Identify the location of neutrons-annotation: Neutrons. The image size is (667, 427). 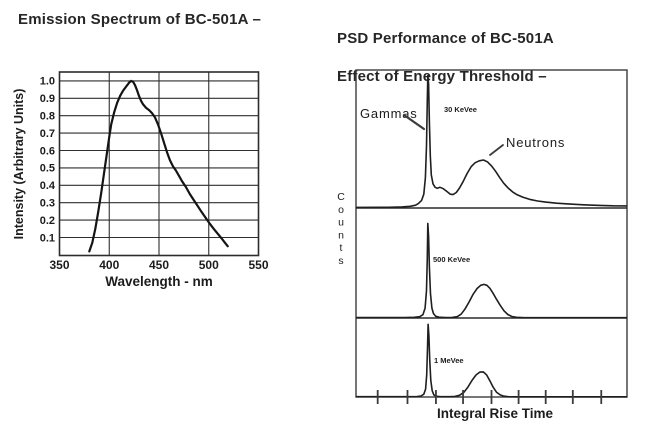
(535, 142).